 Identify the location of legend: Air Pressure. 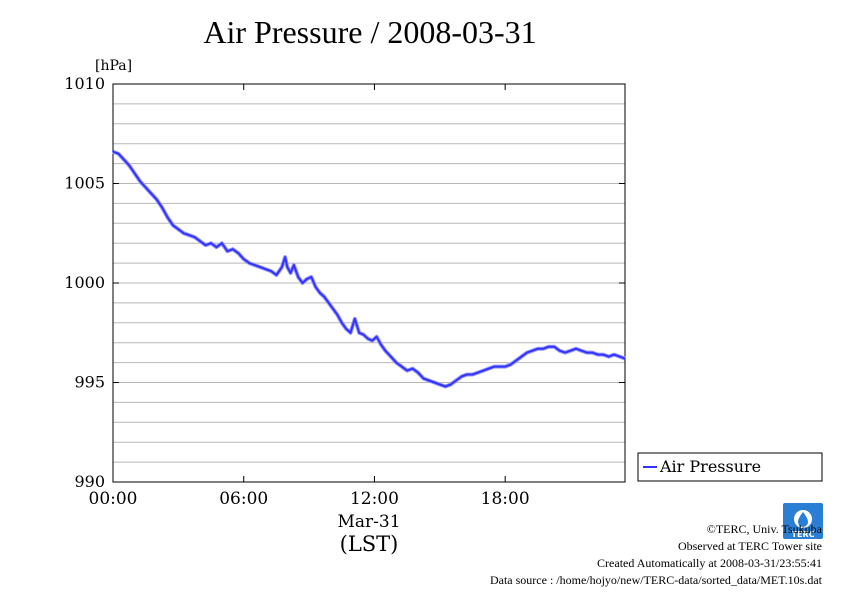
(730, 467).